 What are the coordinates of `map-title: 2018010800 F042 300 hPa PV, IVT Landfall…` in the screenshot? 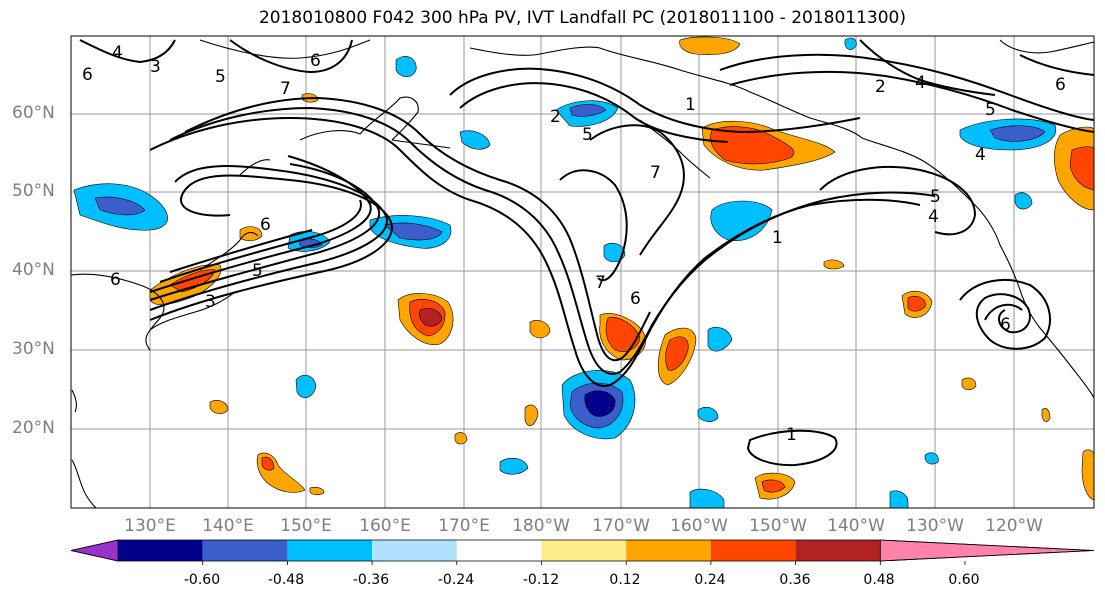 It's located at (582, 18).